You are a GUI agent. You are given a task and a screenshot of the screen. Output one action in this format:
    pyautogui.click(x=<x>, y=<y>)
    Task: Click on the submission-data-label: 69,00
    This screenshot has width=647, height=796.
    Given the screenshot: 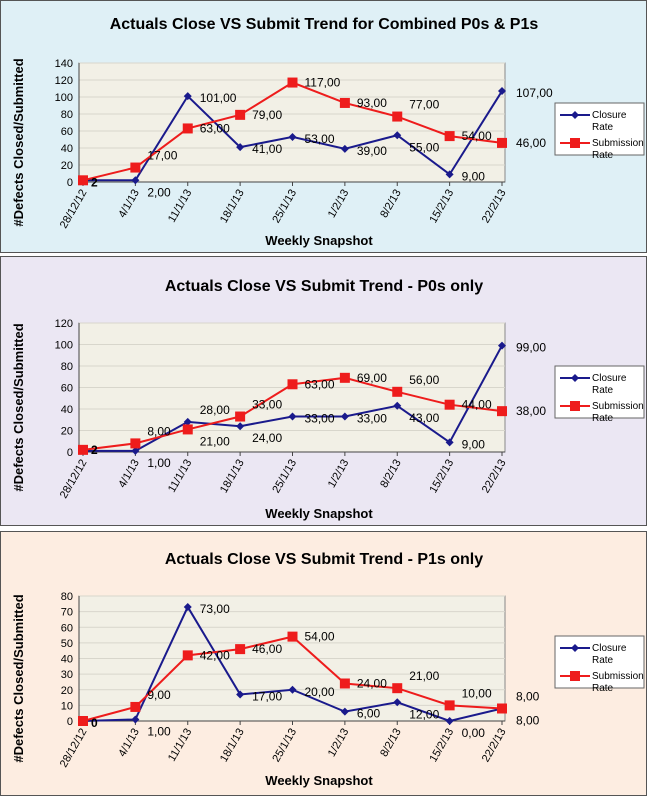 What is the action you would take?
    pyautogui.click(x=372, y=378)
    